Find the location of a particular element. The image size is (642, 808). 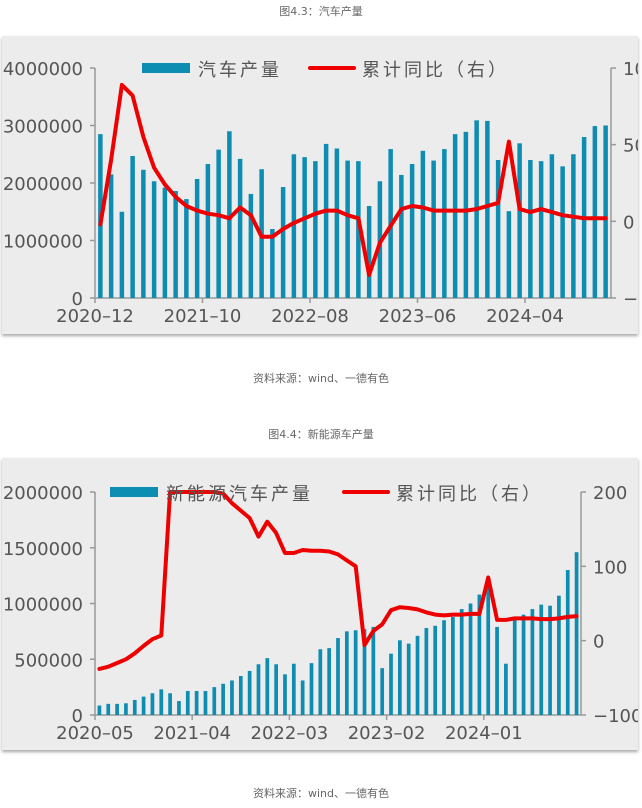

left-tick-label: 1500000 is located at coordinates (43, 549).